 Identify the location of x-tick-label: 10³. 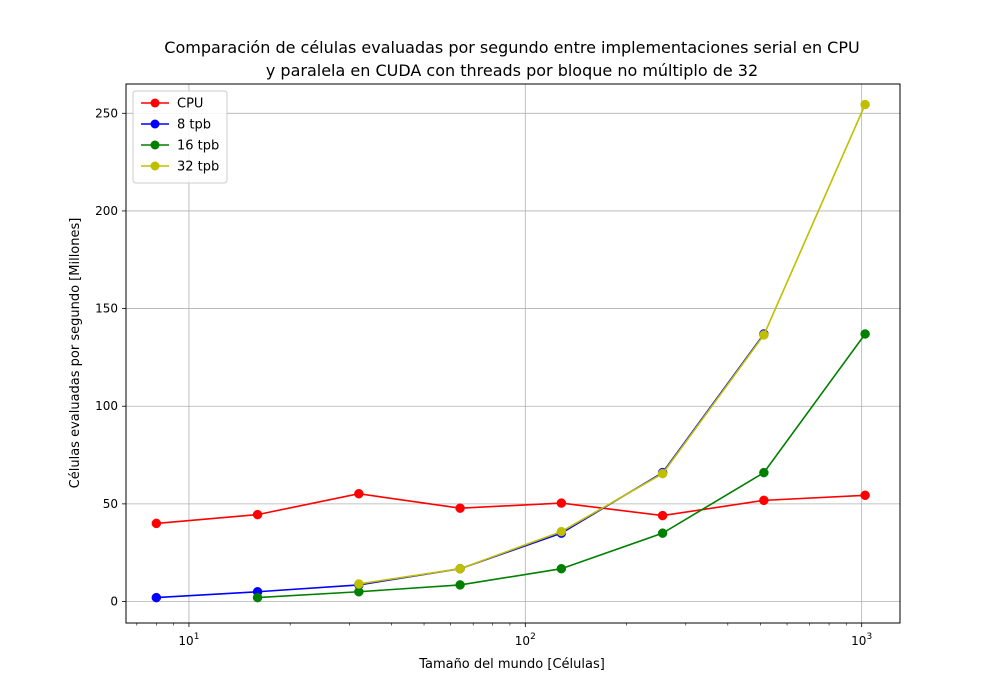
(861, 640).